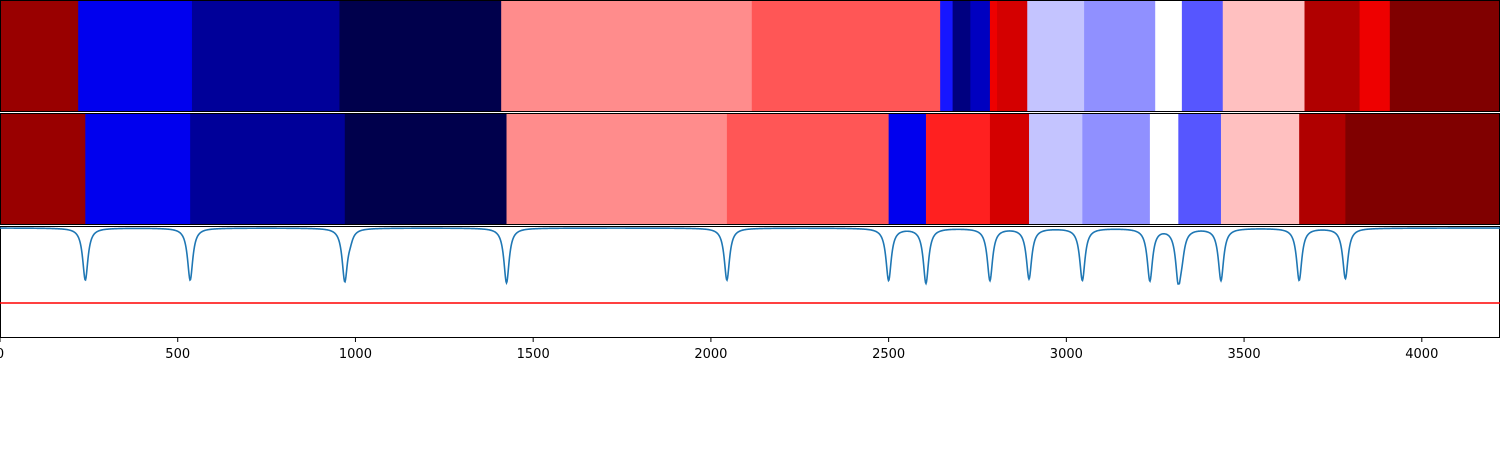 This screenshot has height=450, width=1500. Describe the element at coordinates (533, 354) in the screenshot. I see `x-tick-label: 1500` at that location.